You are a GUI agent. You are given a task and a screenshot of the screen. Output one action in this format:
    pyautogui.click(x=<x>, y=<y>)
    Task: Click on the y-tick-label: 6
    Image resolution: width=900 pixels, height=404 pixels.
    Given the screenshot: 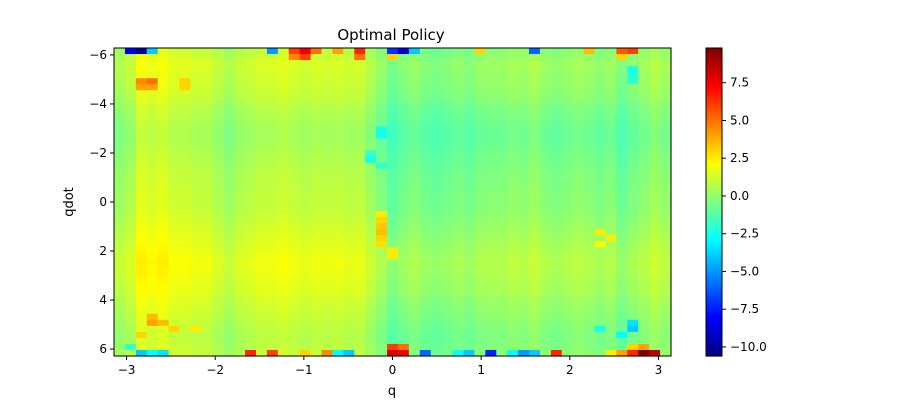 What is the action you would take?
    pyautogui.click(x=103, y=349)
    